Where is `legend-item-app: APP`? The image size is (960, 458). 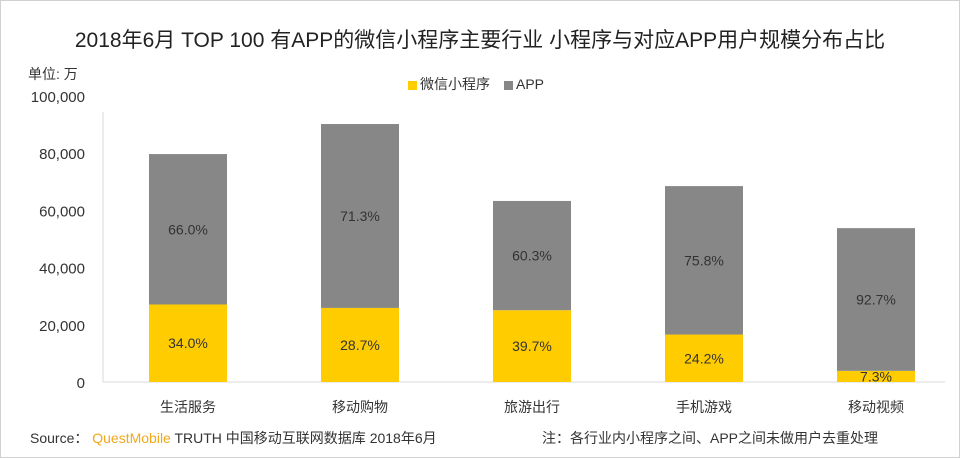 legend-item-app: APP is located at coordinates (524, 84).